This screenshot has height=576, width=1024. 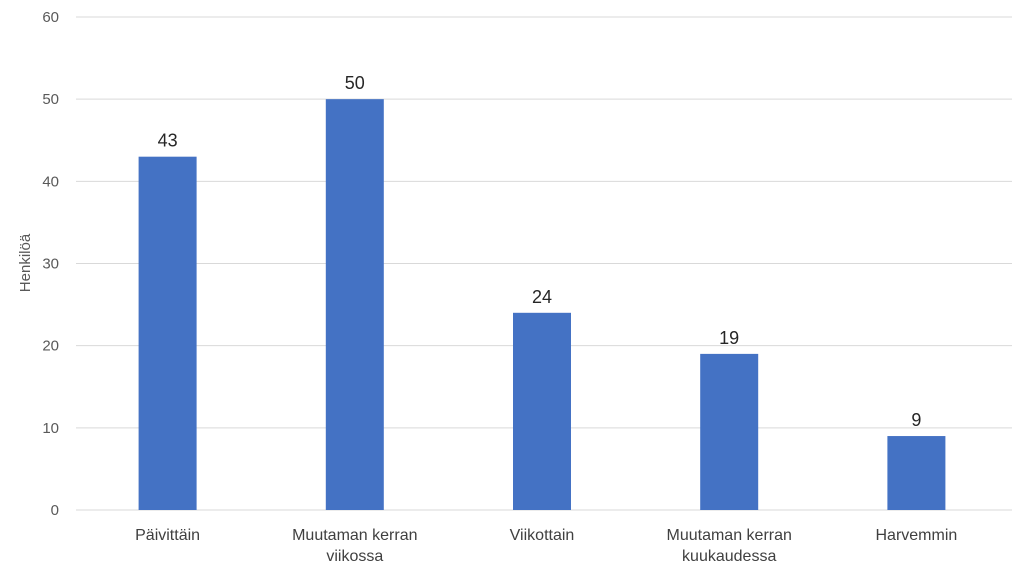 I want to click on y-tick-label: 30, so click(x=50, y=264).